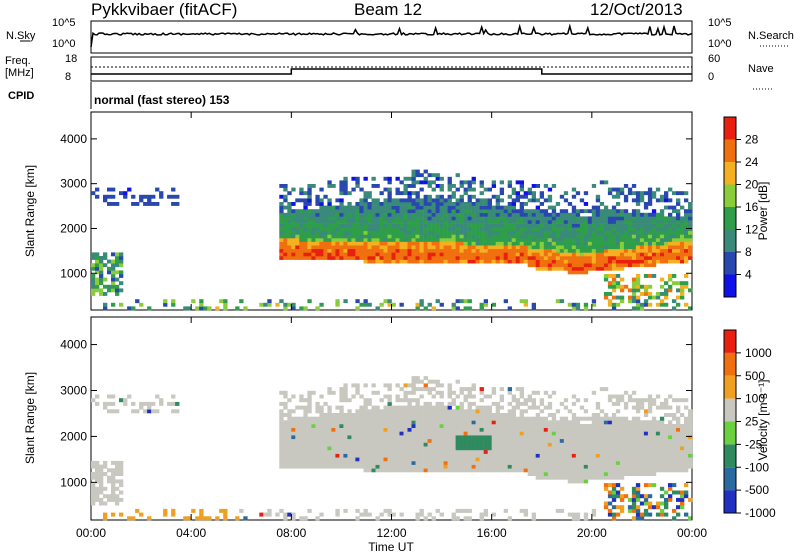 The width and height of the screenshot is (800, 554). Describe the element at coordinates (714, 59) in the screenshot. I see `nave-tick-top: 60` at that location.